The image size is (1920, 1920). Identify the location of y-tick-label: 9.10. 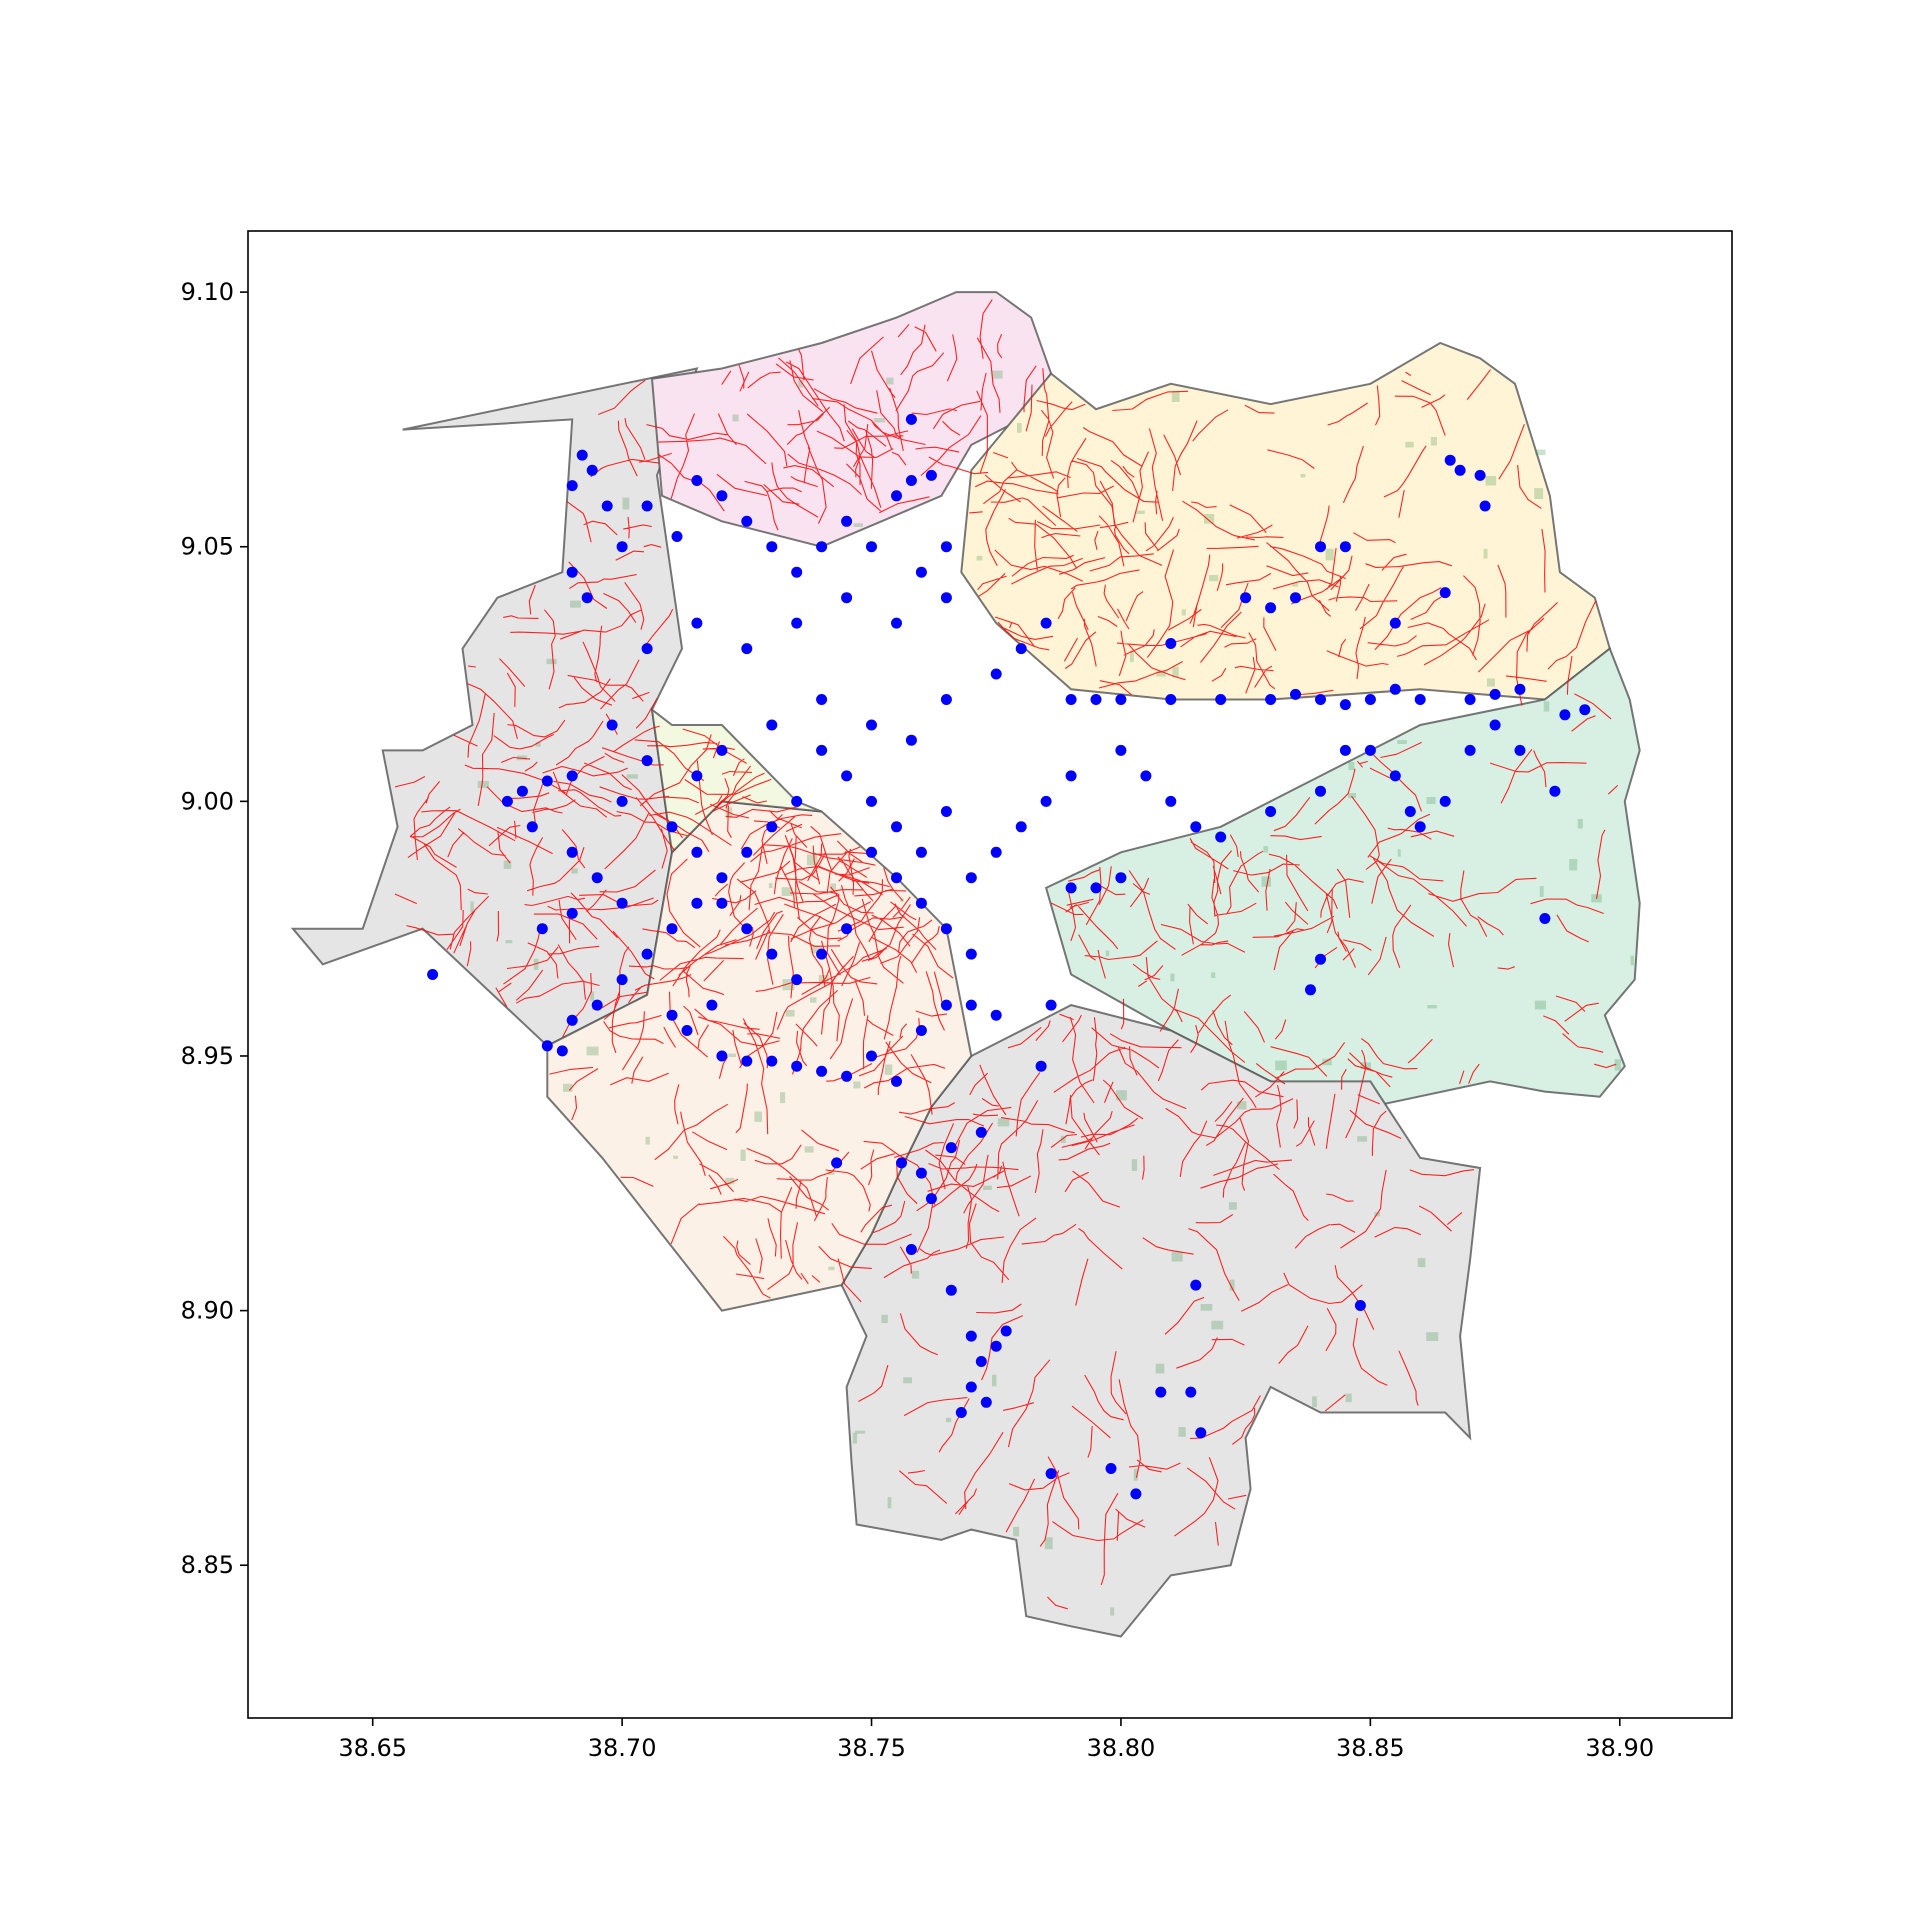
(207, 292).